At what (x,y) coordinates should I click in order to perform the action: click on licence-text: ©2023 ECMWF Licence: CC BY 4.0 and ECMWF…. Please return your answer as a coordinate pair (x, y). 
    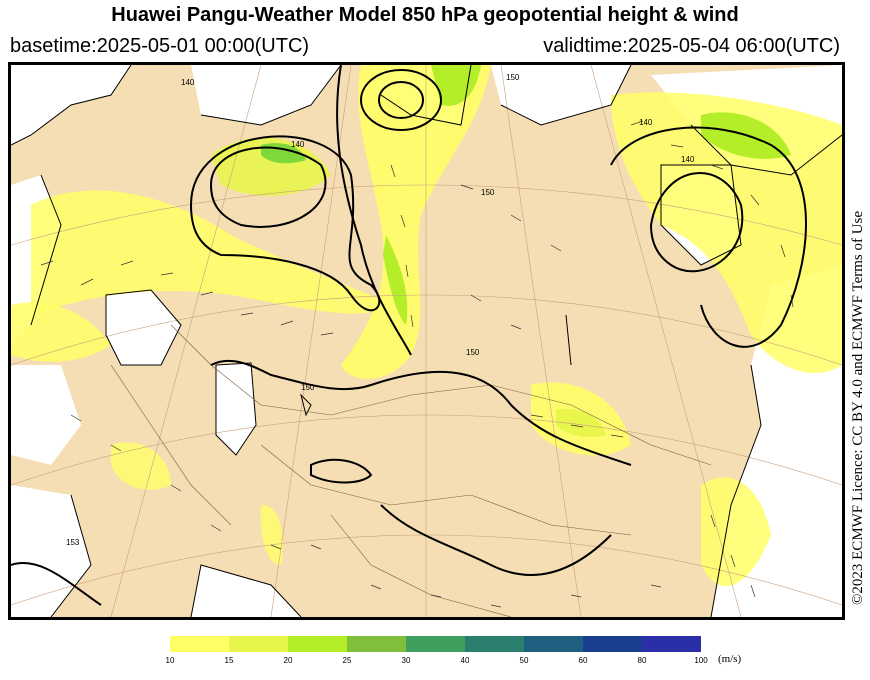
    Looking at the image, I should click on (858, 407).